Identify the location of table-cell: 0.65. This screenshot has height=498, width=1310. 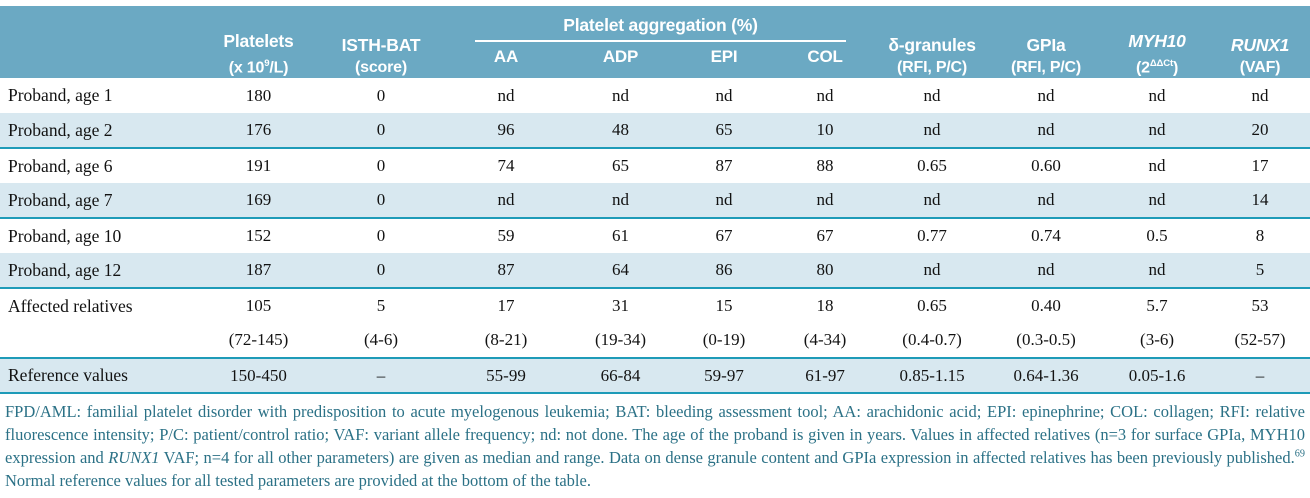
(932, 305).